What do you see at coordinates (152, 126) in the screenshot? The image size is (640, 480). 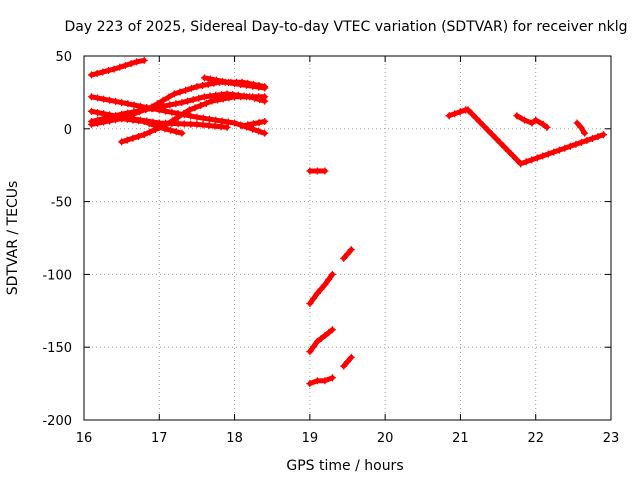 I see `series-arc7` at bounding box center [152, 126].